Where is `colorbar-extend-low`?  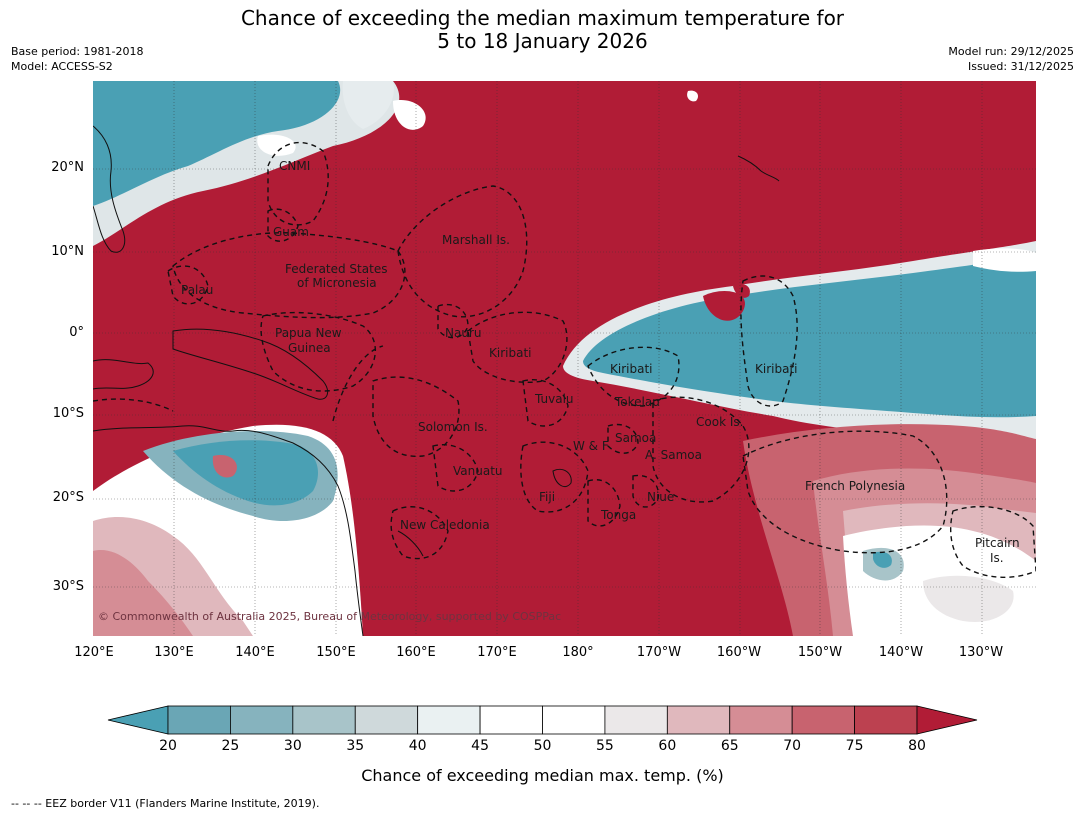
colorbar-extend-low is located at coordinates (138, 720).